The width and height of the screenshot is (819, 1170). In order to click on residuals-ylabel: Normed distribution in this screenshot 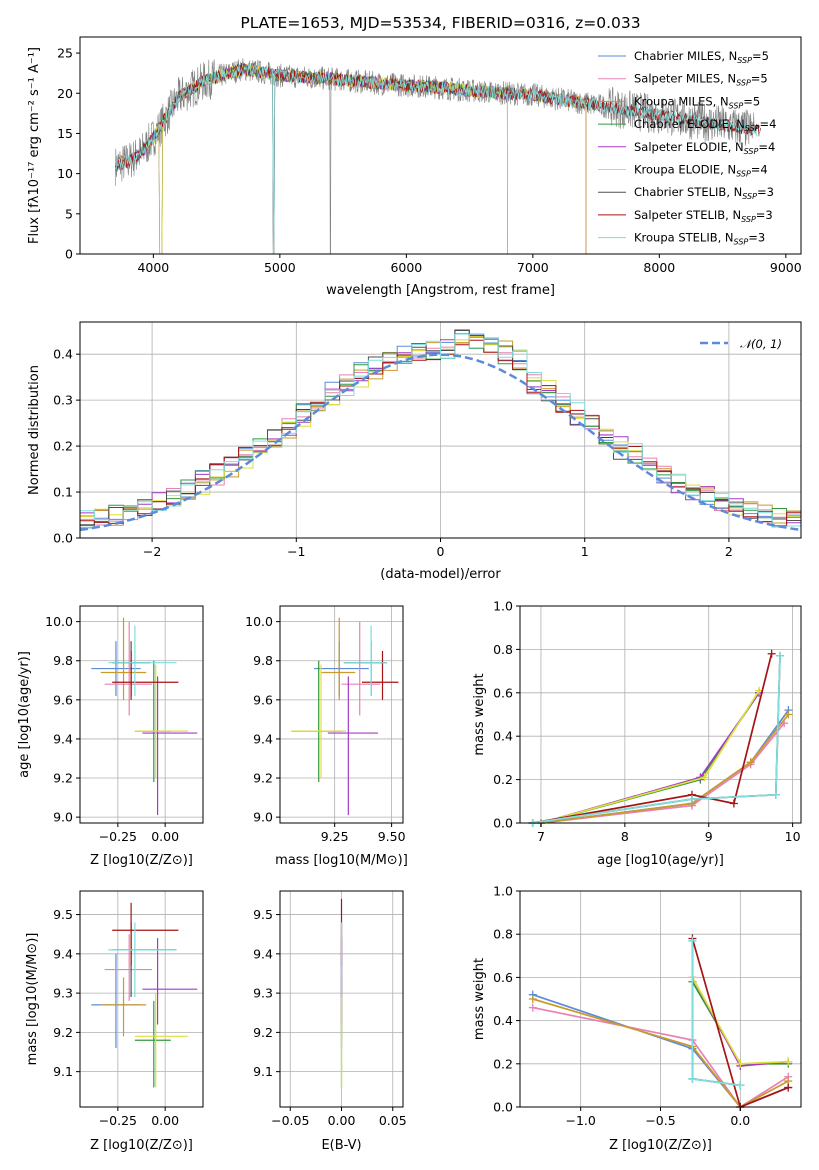, I will do `click(34, 430)`.